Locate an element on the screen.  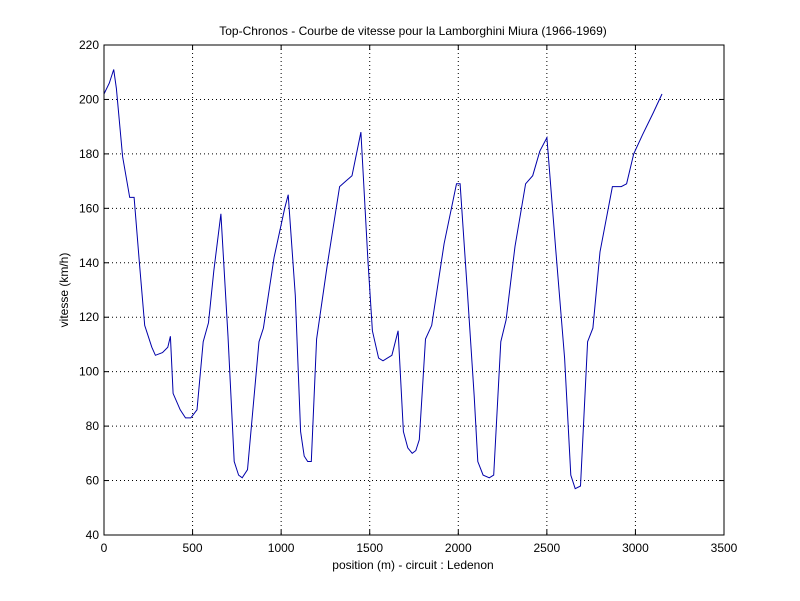
y-tick-label: 160 is located at coordinates (89, 208).